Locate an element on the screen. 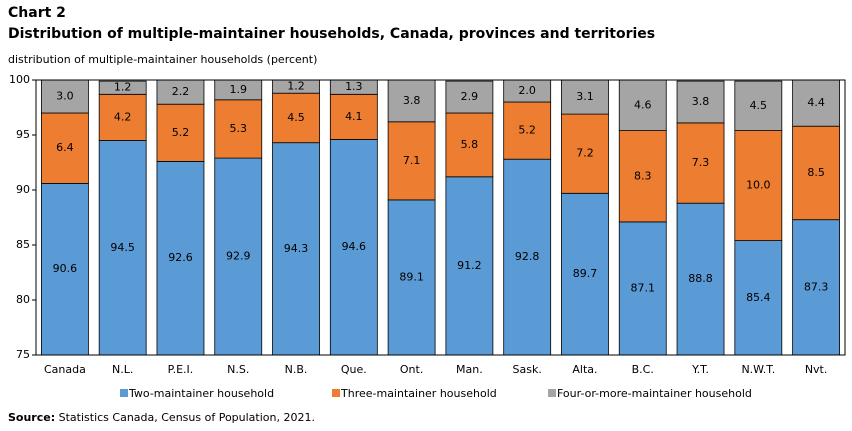 The image size is (852, 431). x-tick-label: Ont. is located at coordinates (411, 369).